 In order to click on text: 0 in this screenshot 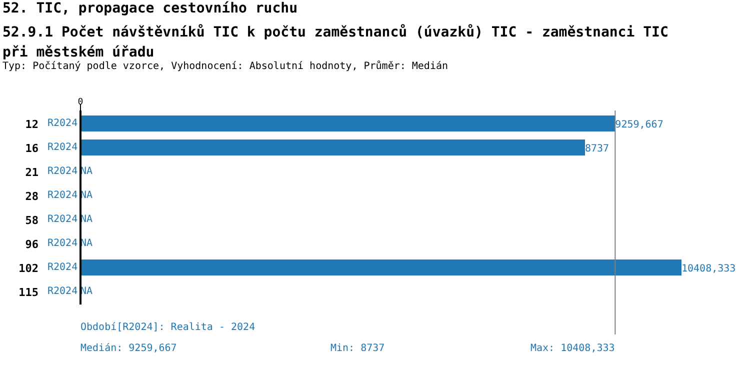, I will do `click(81, 103)`.